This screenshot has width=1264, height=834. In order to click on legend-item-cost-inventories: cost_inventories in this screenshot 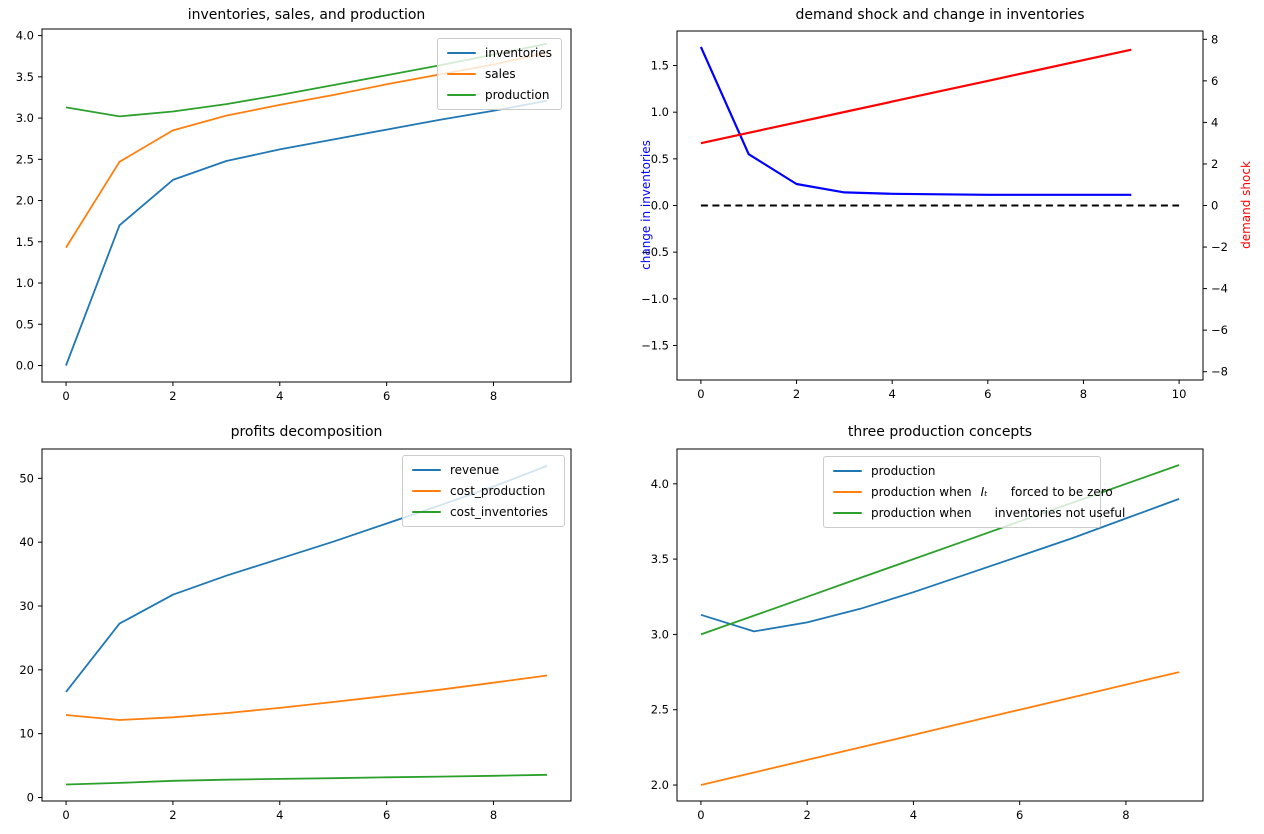, I will do `click(483, 512)`.